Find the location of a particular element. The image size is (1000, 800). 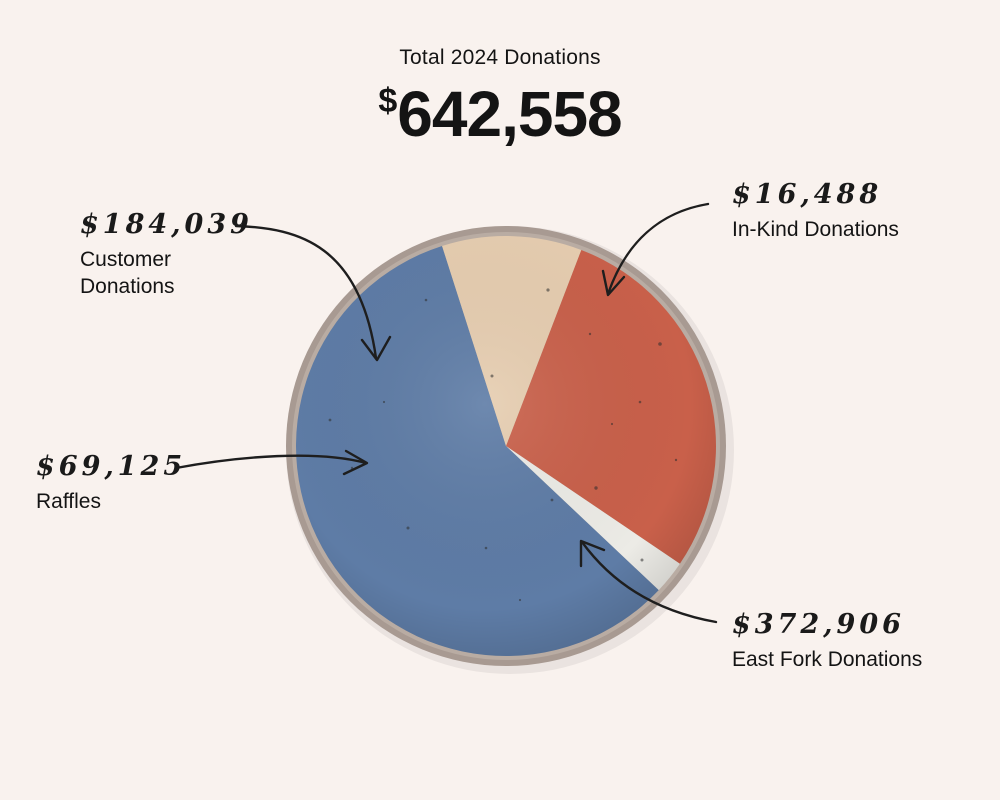

name-in-kind-donations: In-Kind Donations is located at coordinates (815, 229).